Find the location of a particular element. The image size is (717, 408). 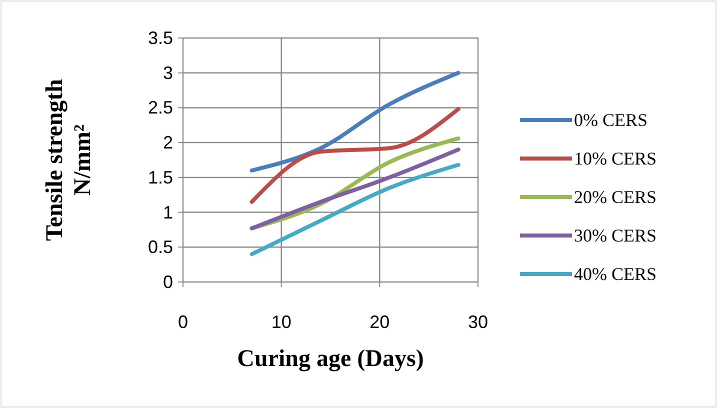

y-tick-label: 2.5 is located at coordinates (160, 108).